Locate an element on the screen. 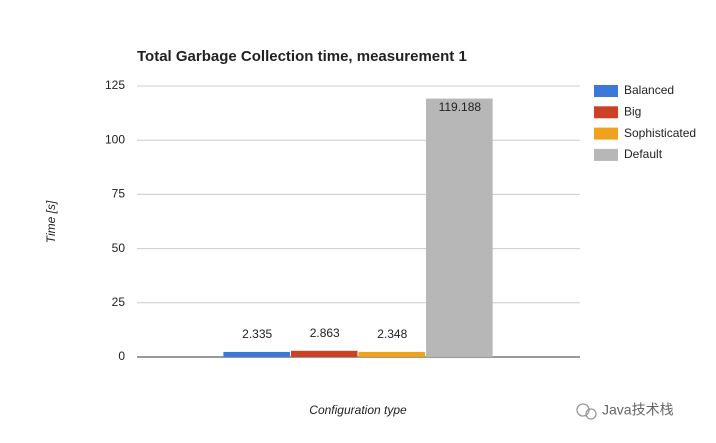 The height and width of the screenshot is (443, 716). value-label: 2.335 is located at coordinates (257, 334).